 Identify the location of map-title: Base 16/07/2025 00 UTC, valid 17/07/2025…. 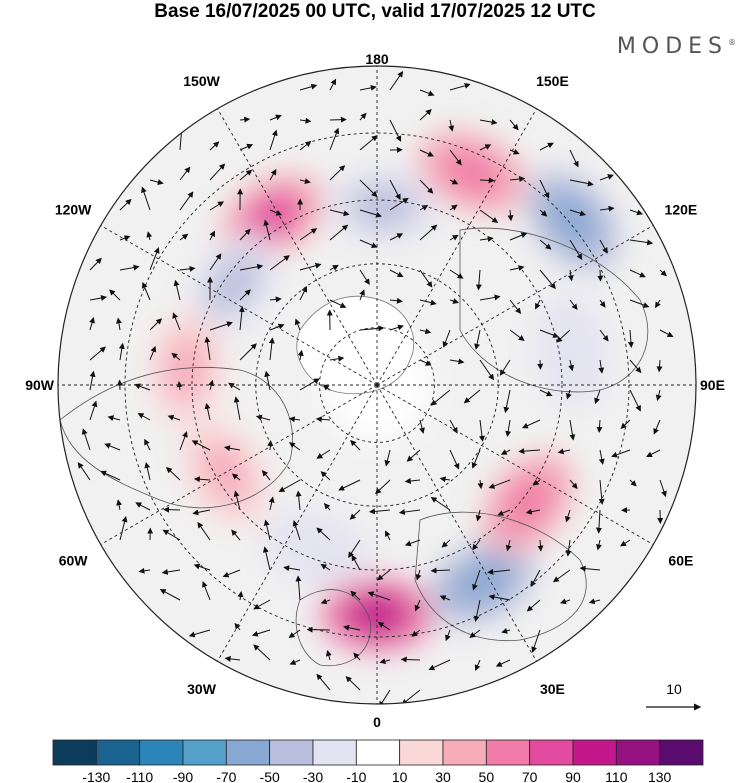
(375, 11).